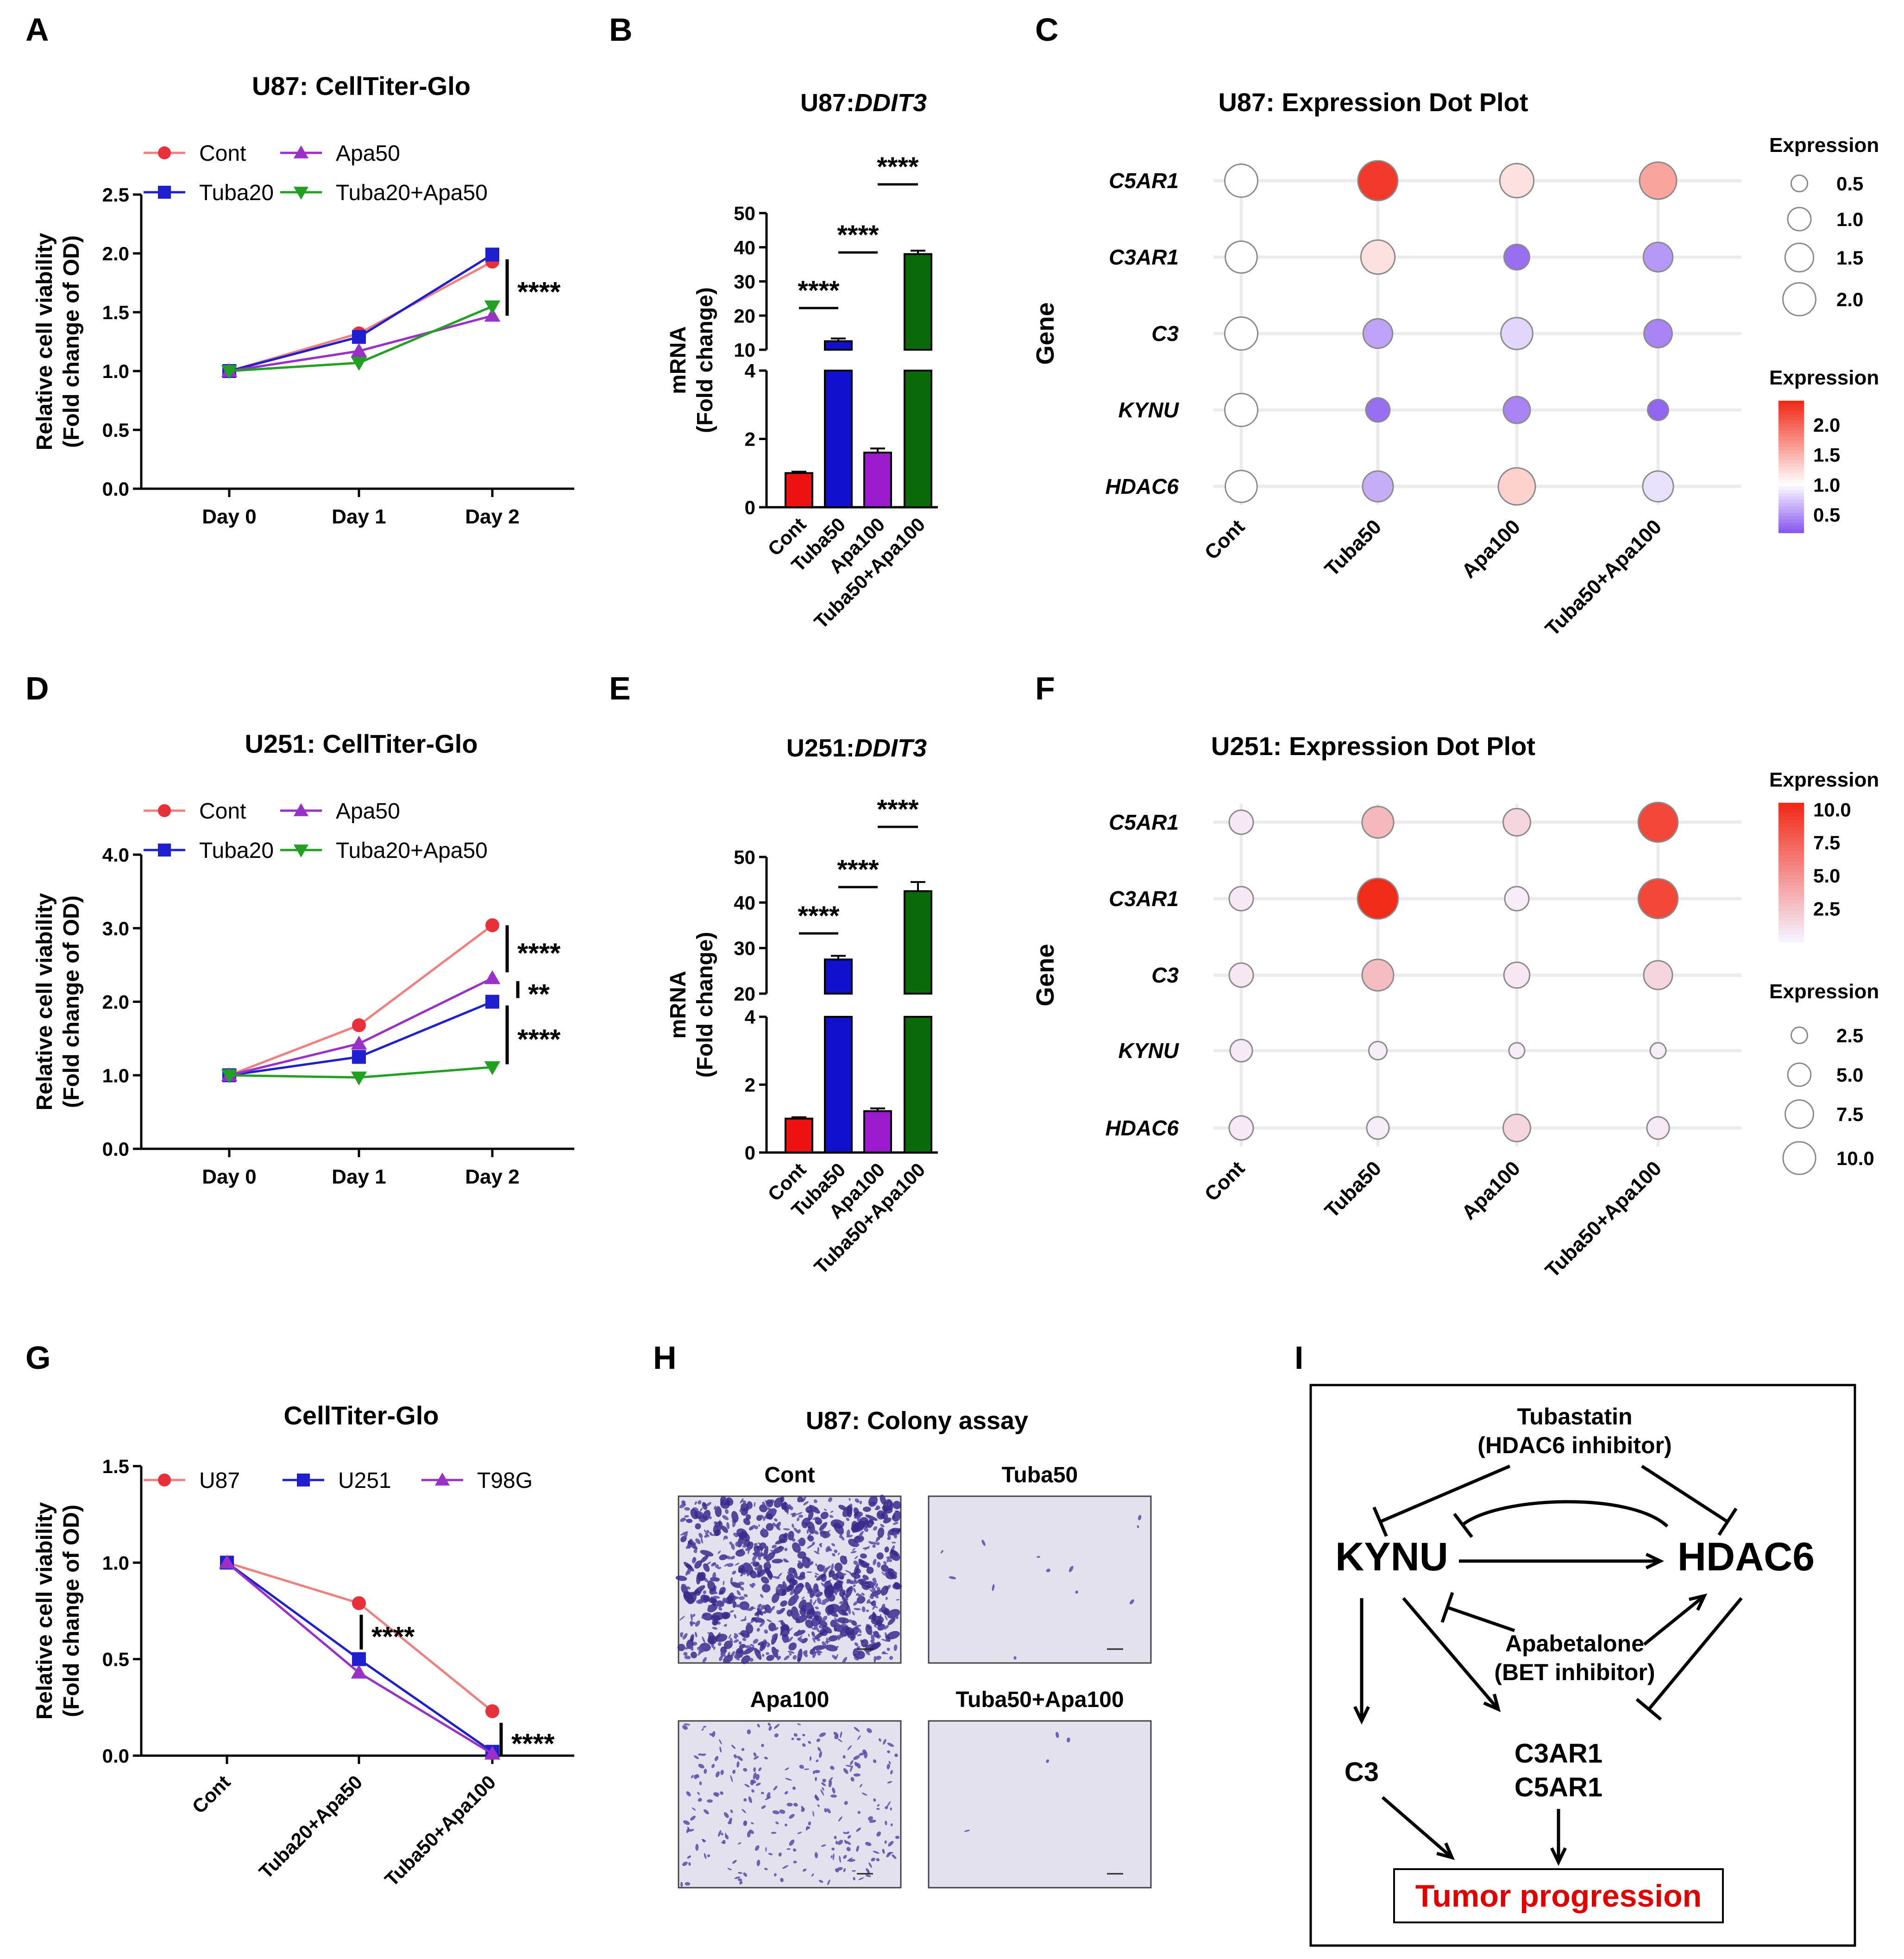 This screenshot has height=1959, width=1904. Describe the element at coordinates (1826, 485) in the screenshot. I see `color-legend-label: 1.0` at that location.